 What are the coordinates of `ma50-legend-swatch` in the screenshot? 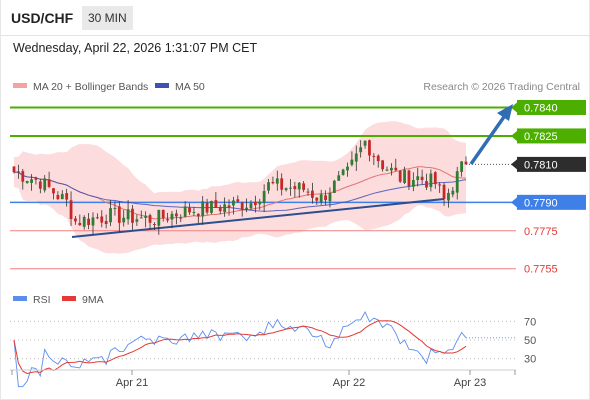 It's located at (162, 85).